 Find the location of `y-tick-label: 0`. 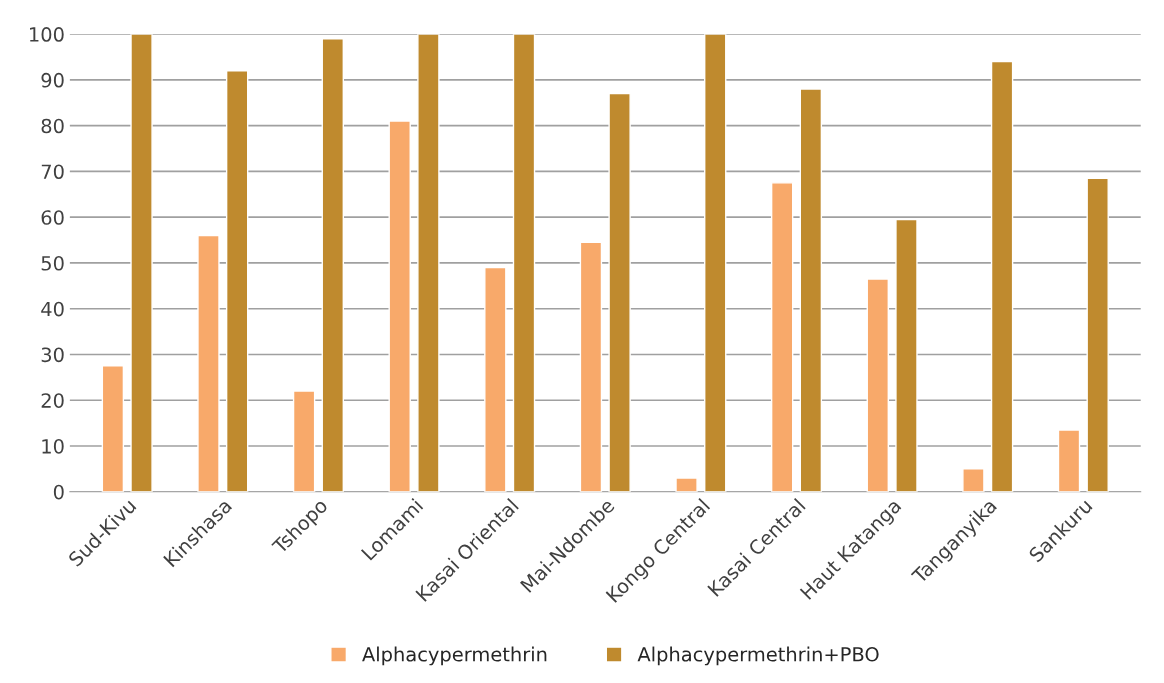

y-tick-label: 0 is located at coordinates (58, 492).